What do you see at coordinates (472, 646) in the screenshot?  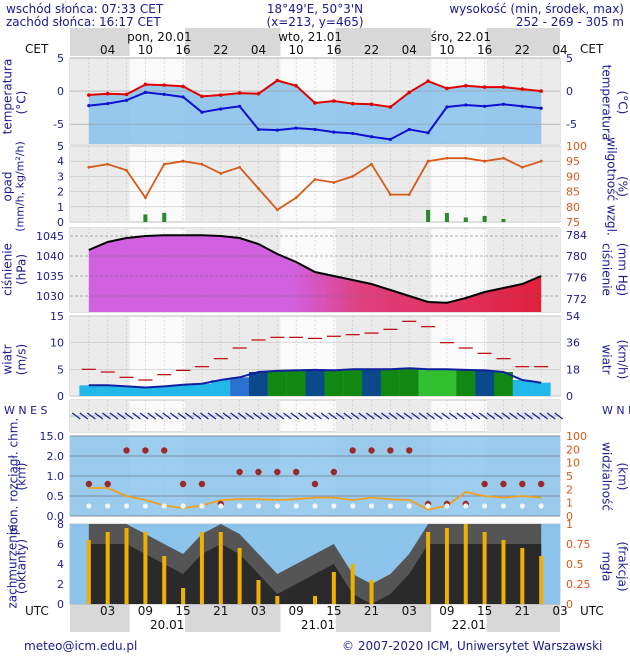 I see `copyright-text: © 2007-2020 ICM, Uniwersytet Warszawski` at bounding box center [472, 646].